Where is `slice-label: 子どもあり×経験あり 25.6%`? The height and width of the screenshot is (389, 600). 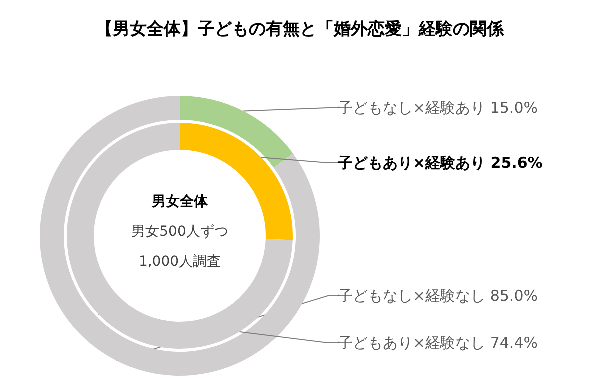
slice-label: 子どもあり×経験あり 25.6% is located at coordinates (440, 163).